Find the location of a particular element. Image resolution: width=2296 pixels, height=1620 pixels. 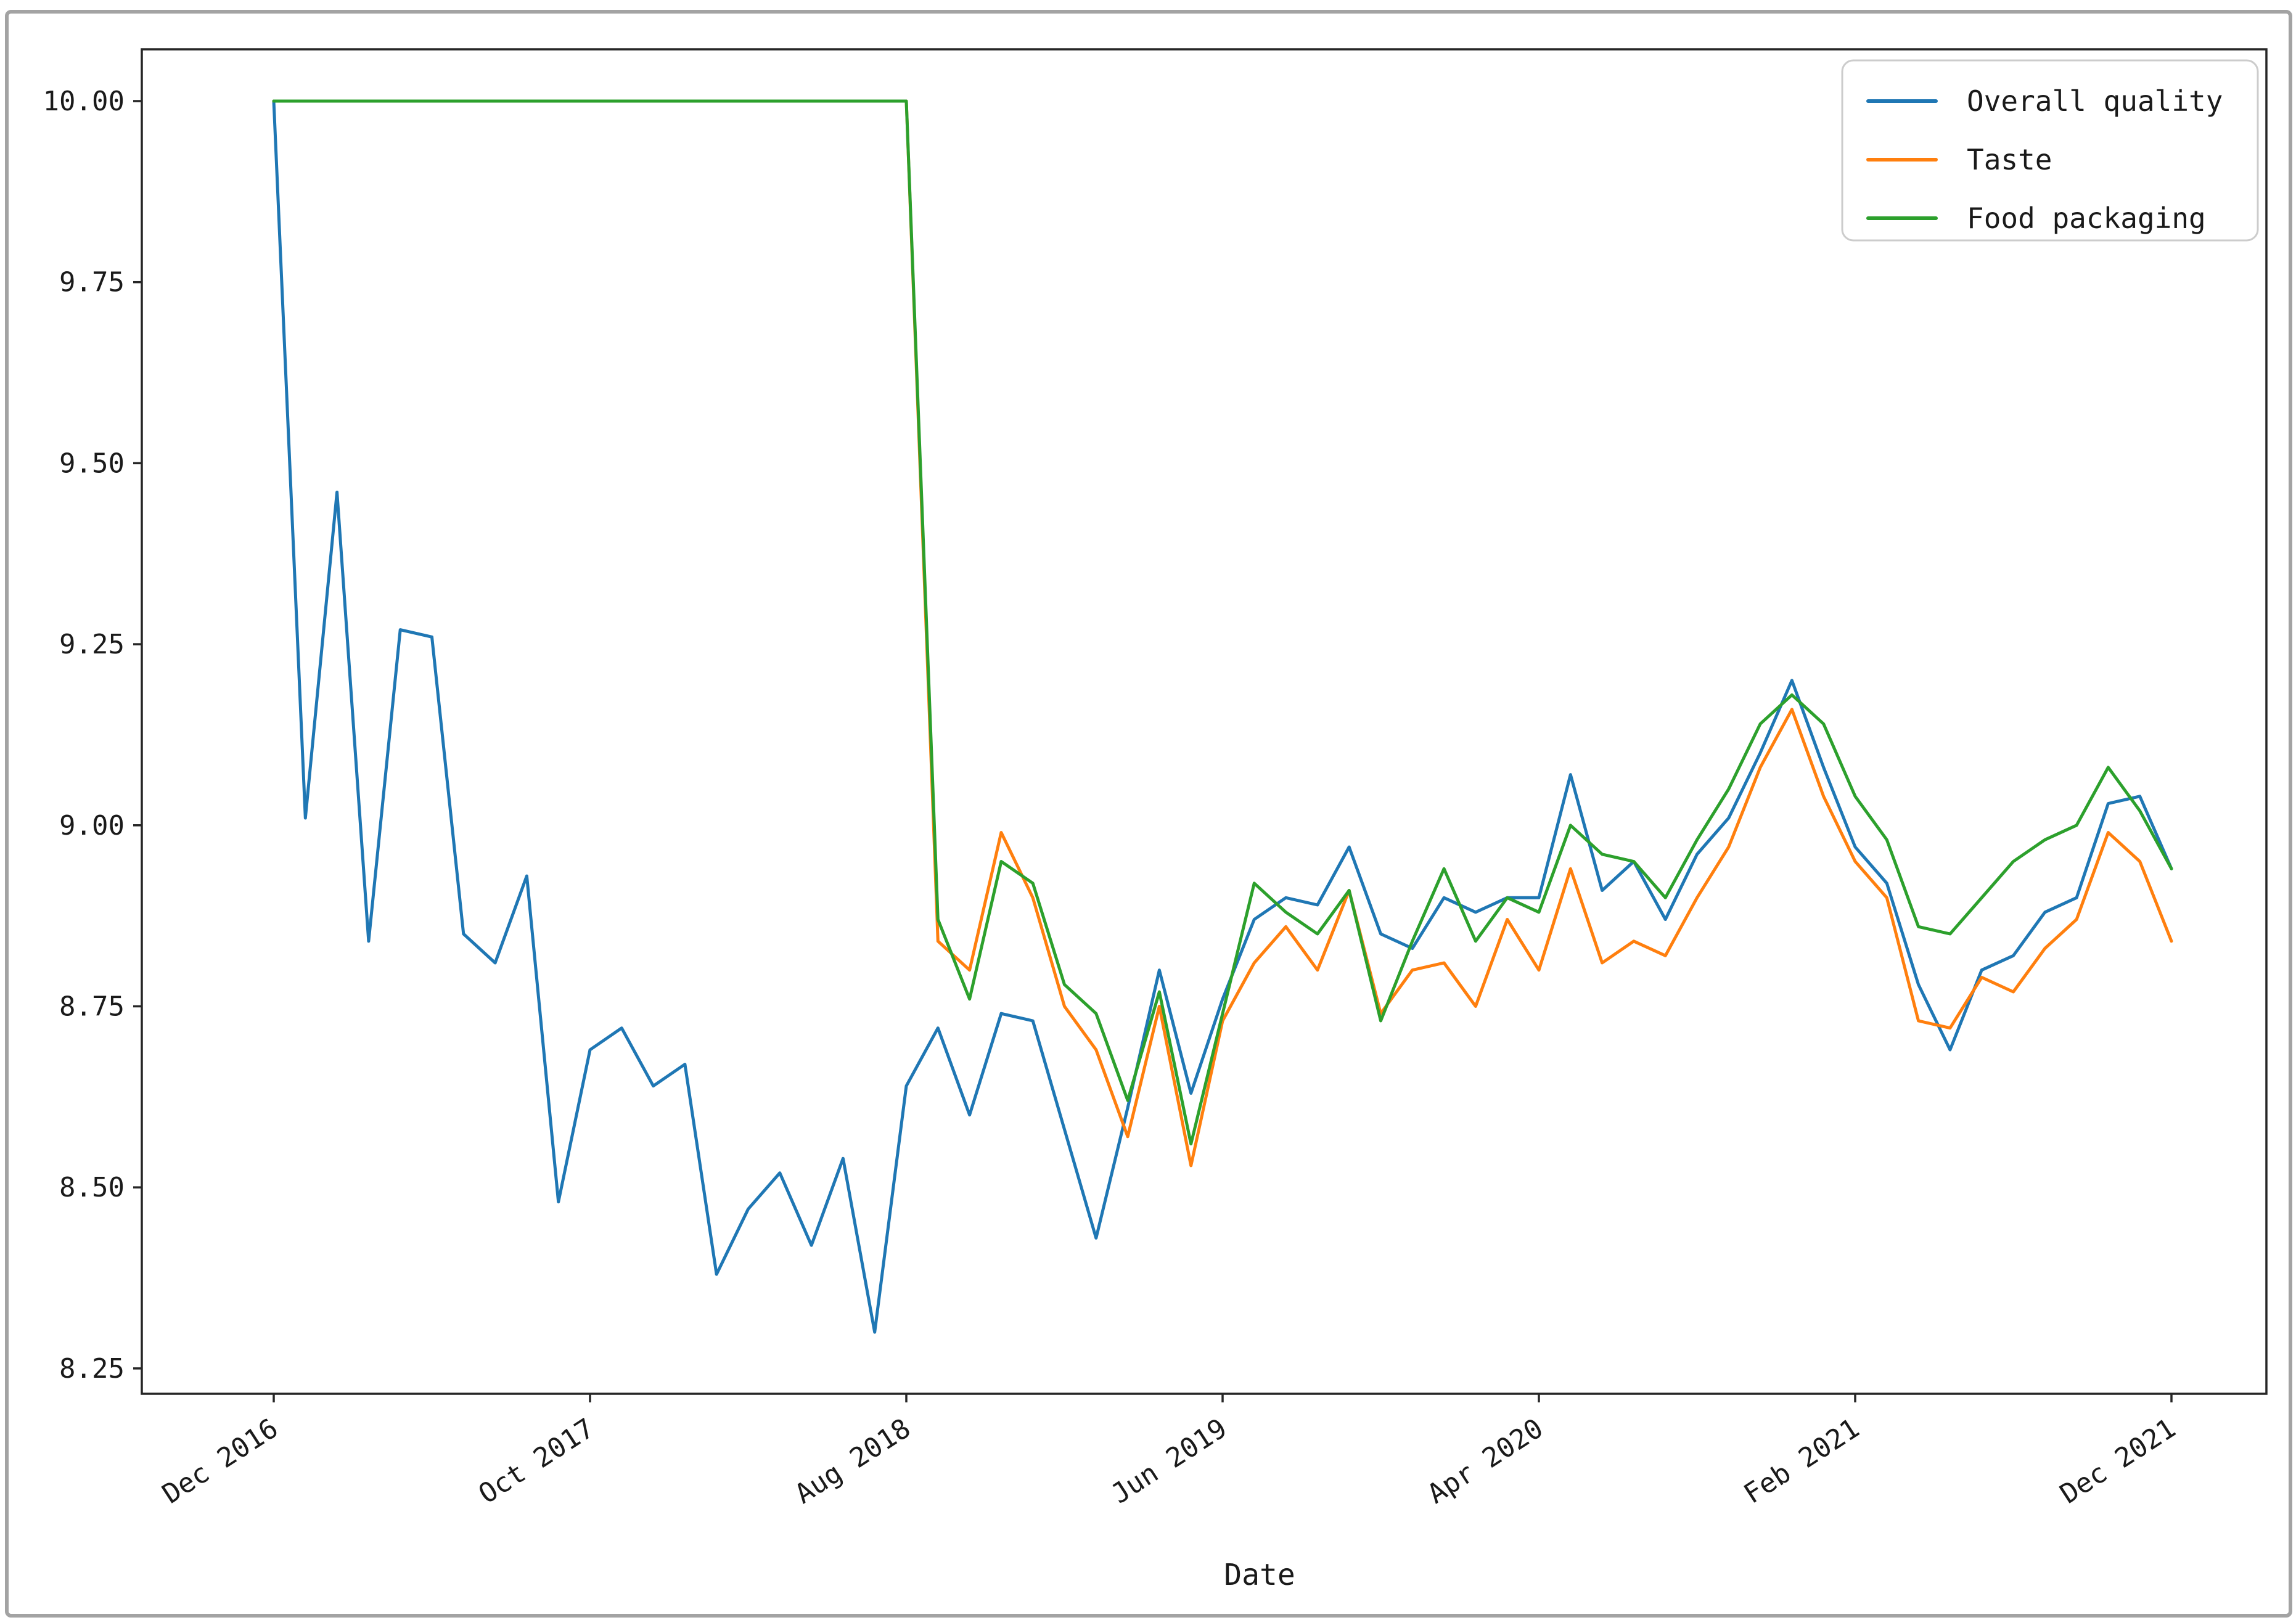

y-tick-label: 9.00 is located at coordinates (92, 825).